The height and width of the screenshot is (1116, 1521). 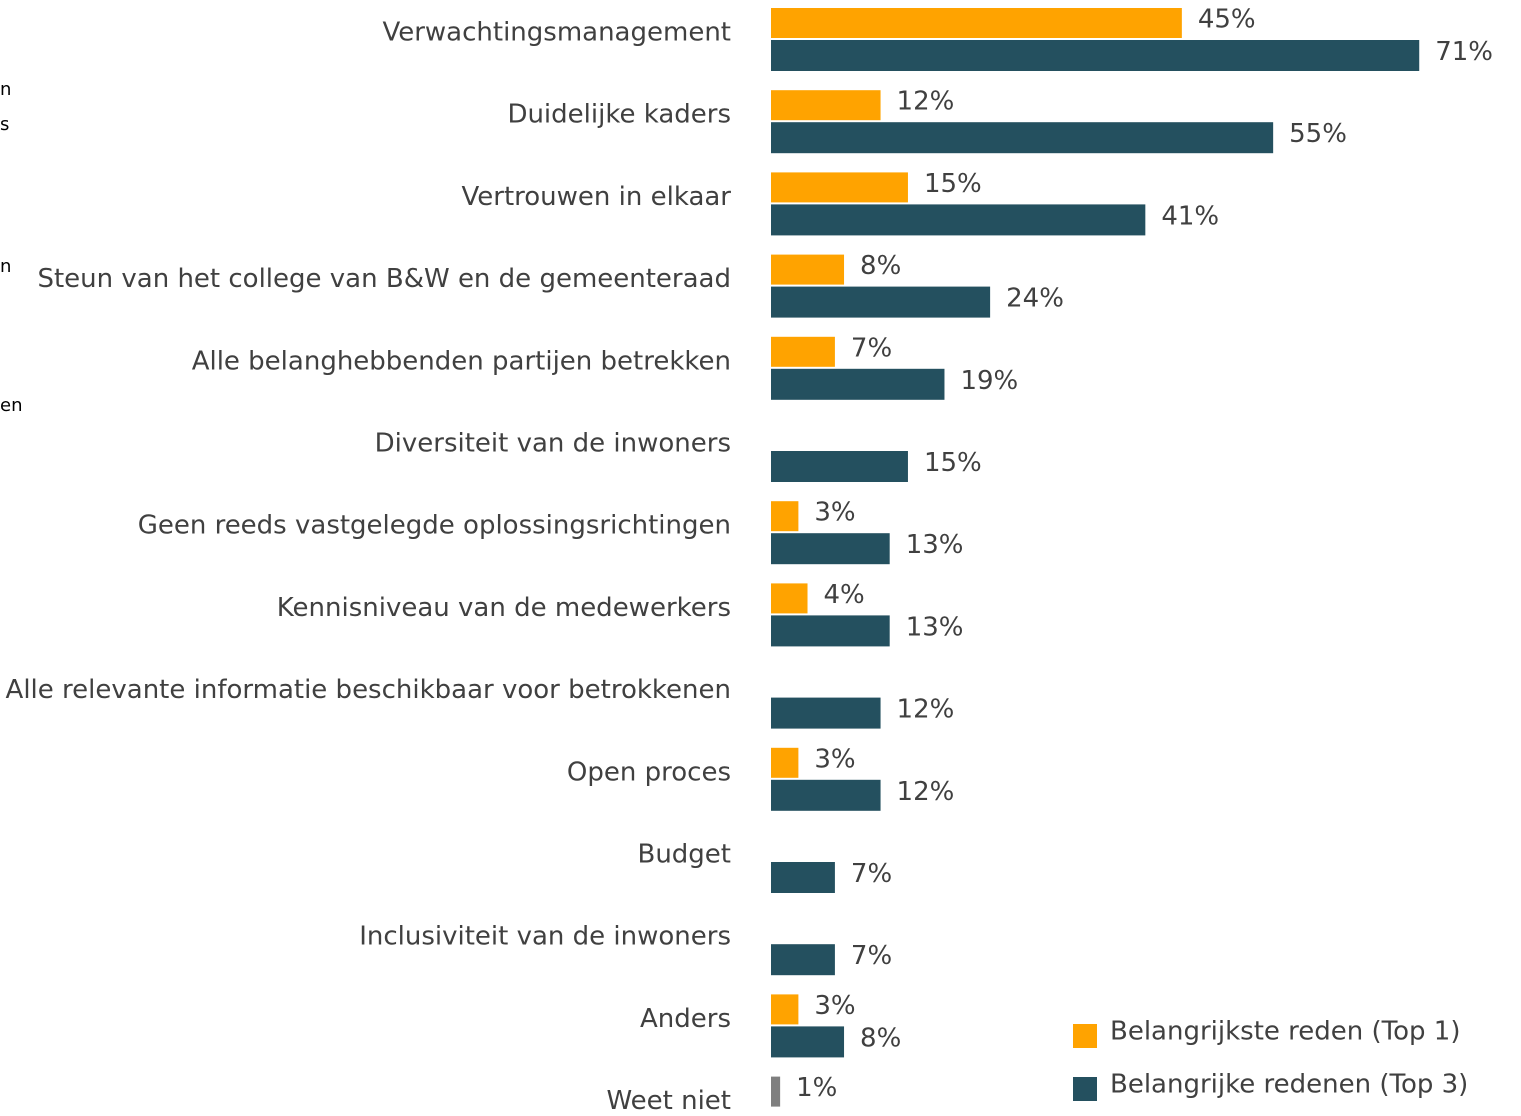 I want to click on data-label: 24%, so click(x=1035, y=299).